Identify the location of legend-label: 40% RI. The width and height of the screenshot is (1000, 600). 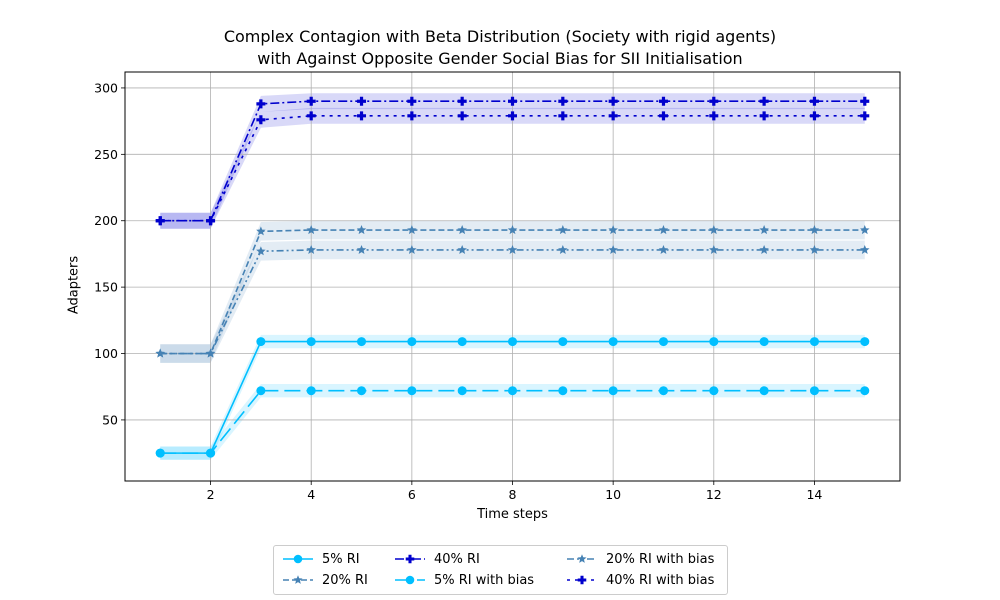
(457, 559).